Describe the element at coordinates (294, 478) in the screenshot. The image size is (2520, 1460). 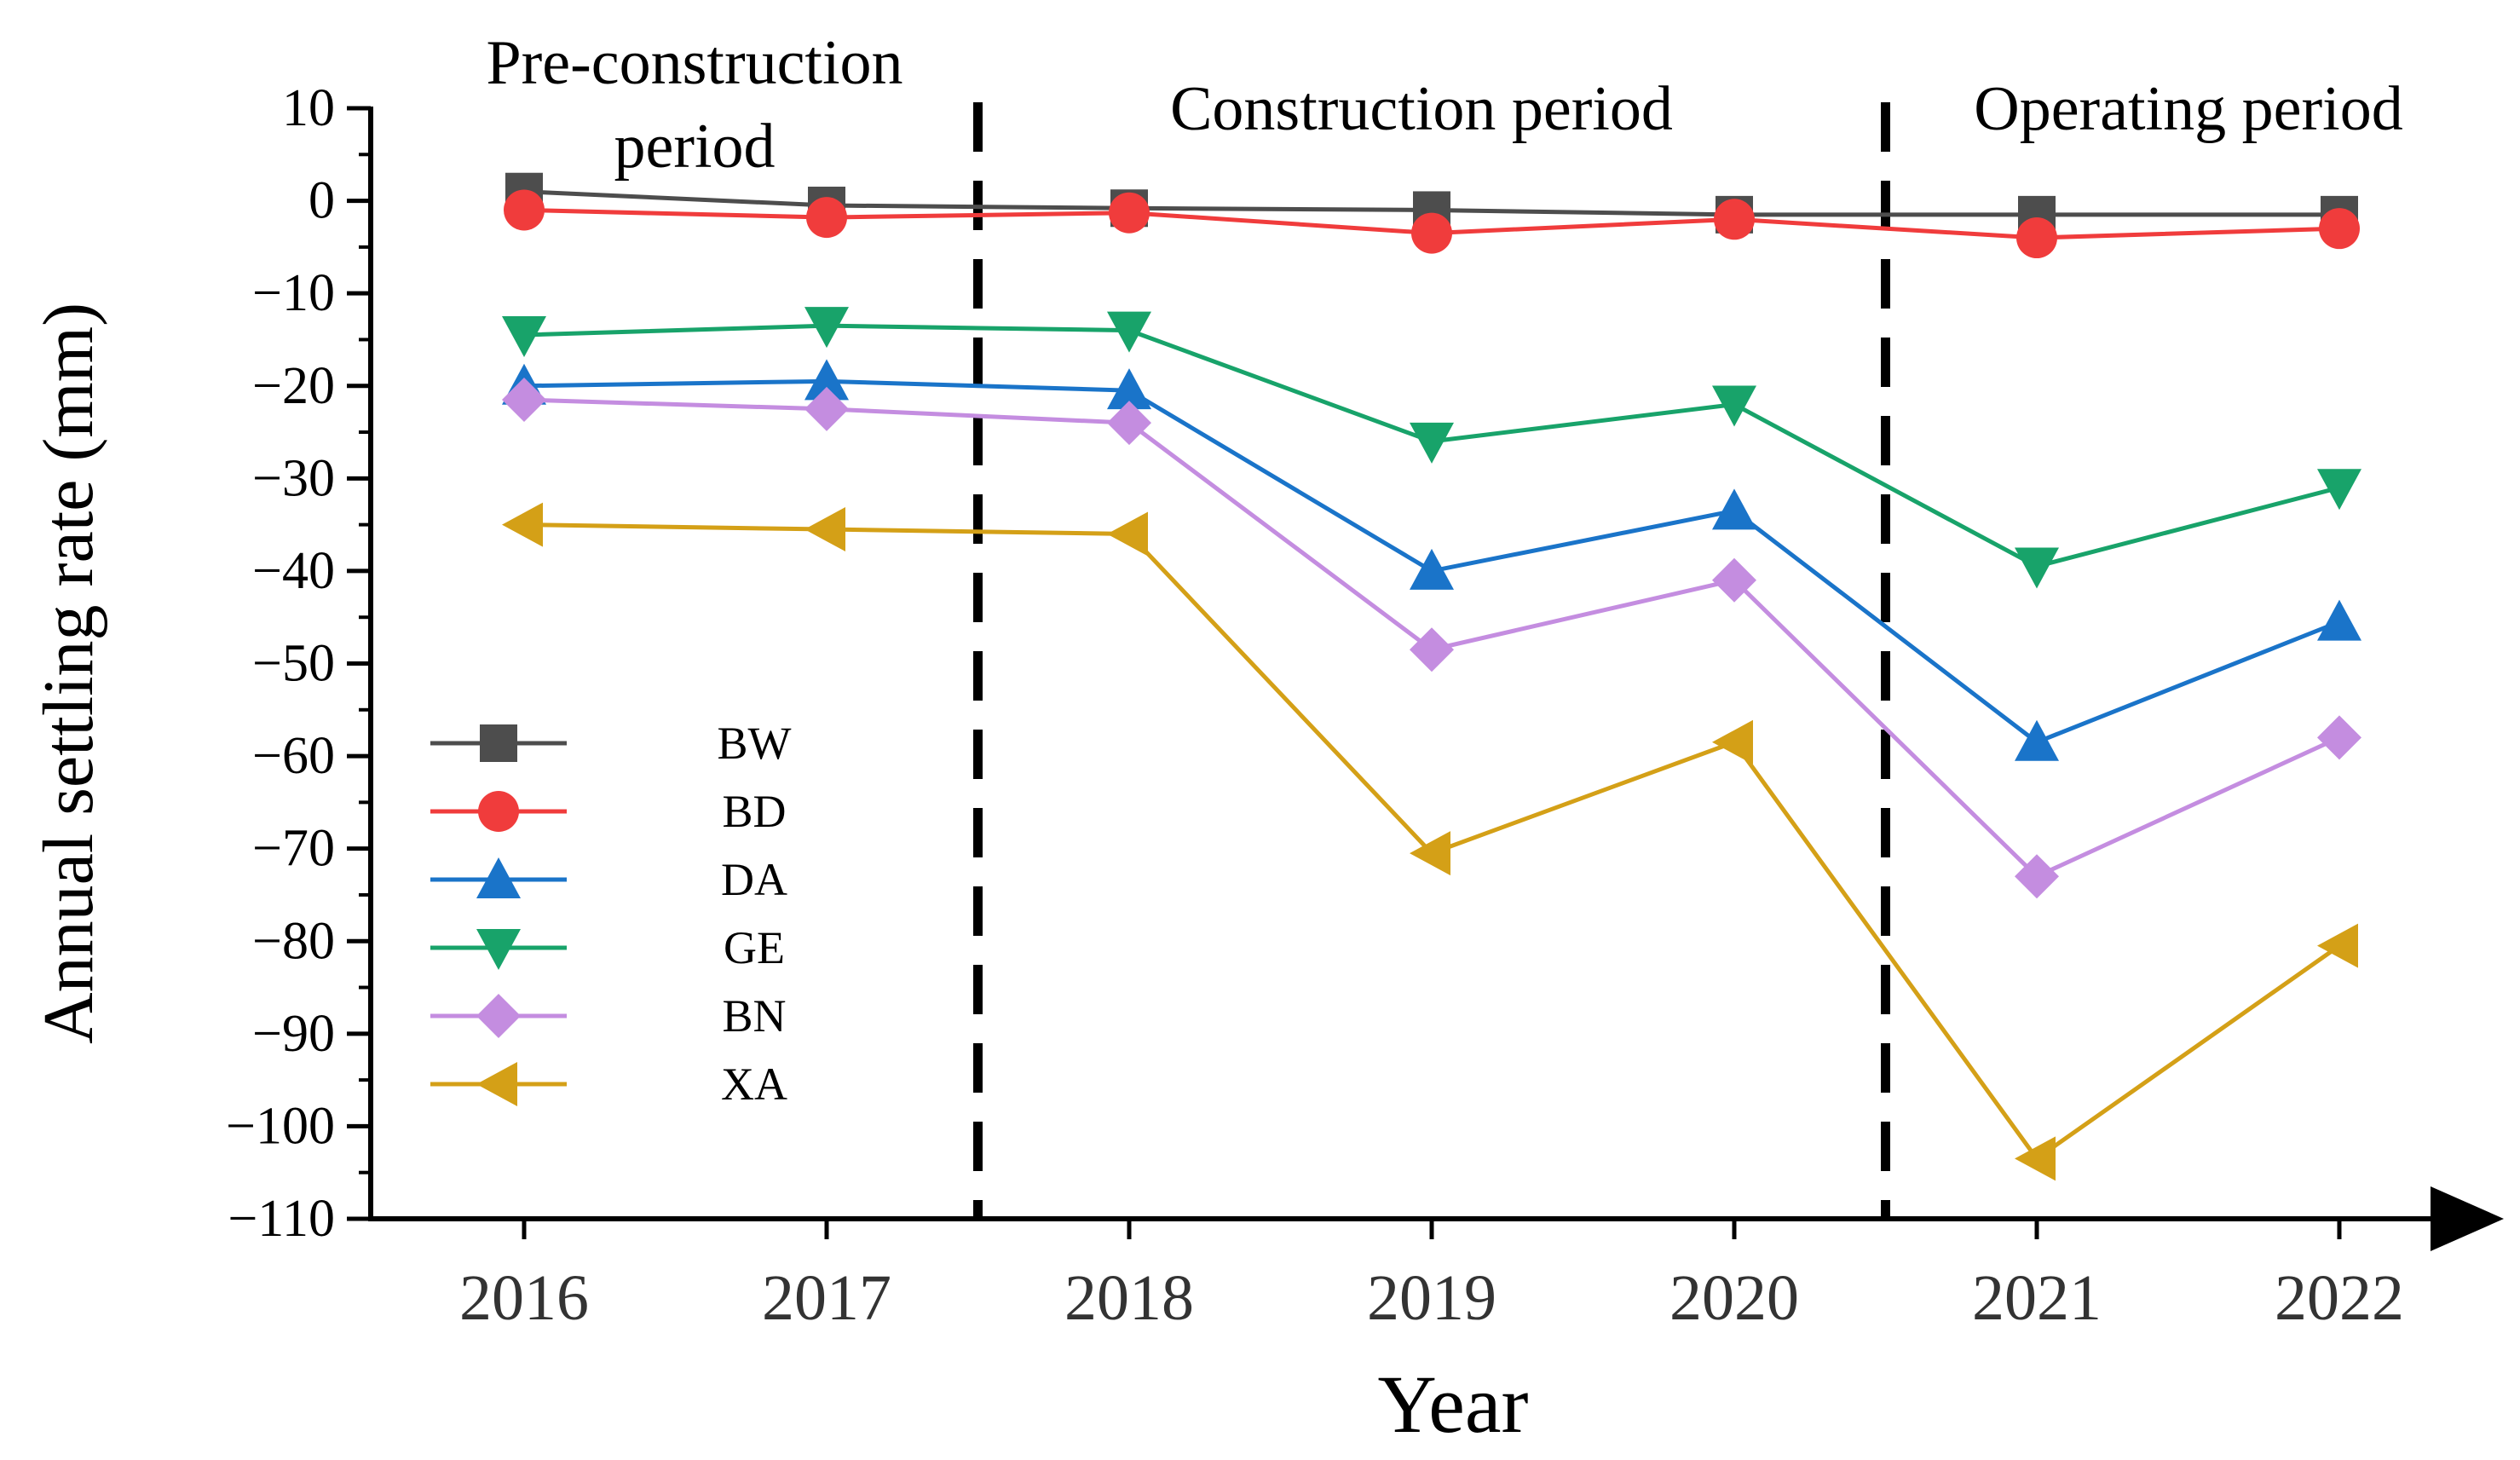
I see `y-tick-label: −30` at that location.